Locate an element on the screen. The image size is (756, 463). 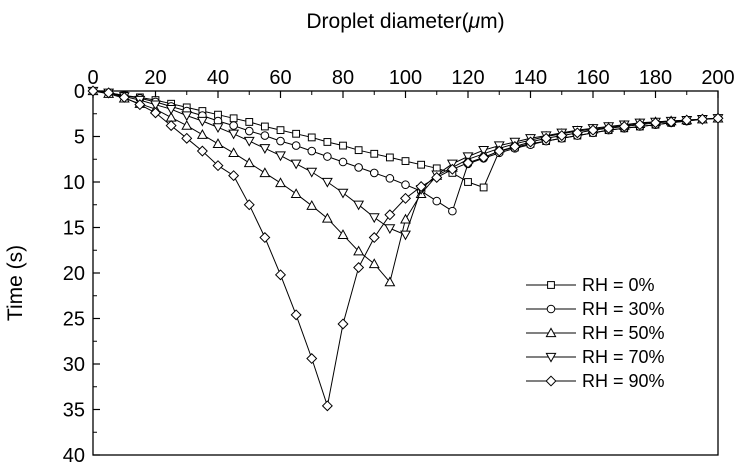
y-axis: 0 5 10 15 20 25 30 35 40 is located at coordinates (81, 272).